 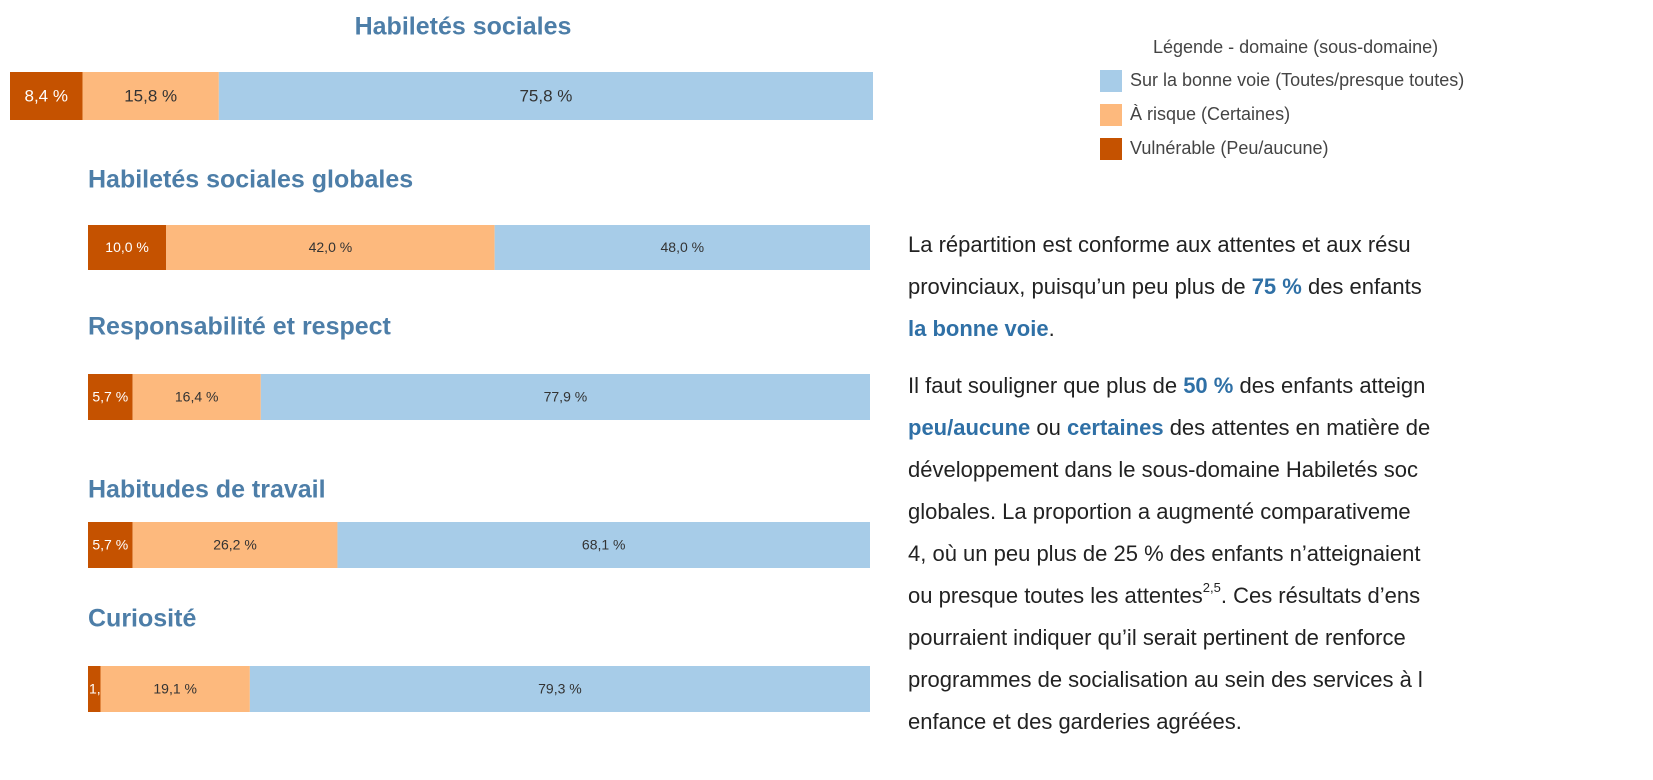 I want to click on body-line: la bonne voie., so click(x=981, y=328).